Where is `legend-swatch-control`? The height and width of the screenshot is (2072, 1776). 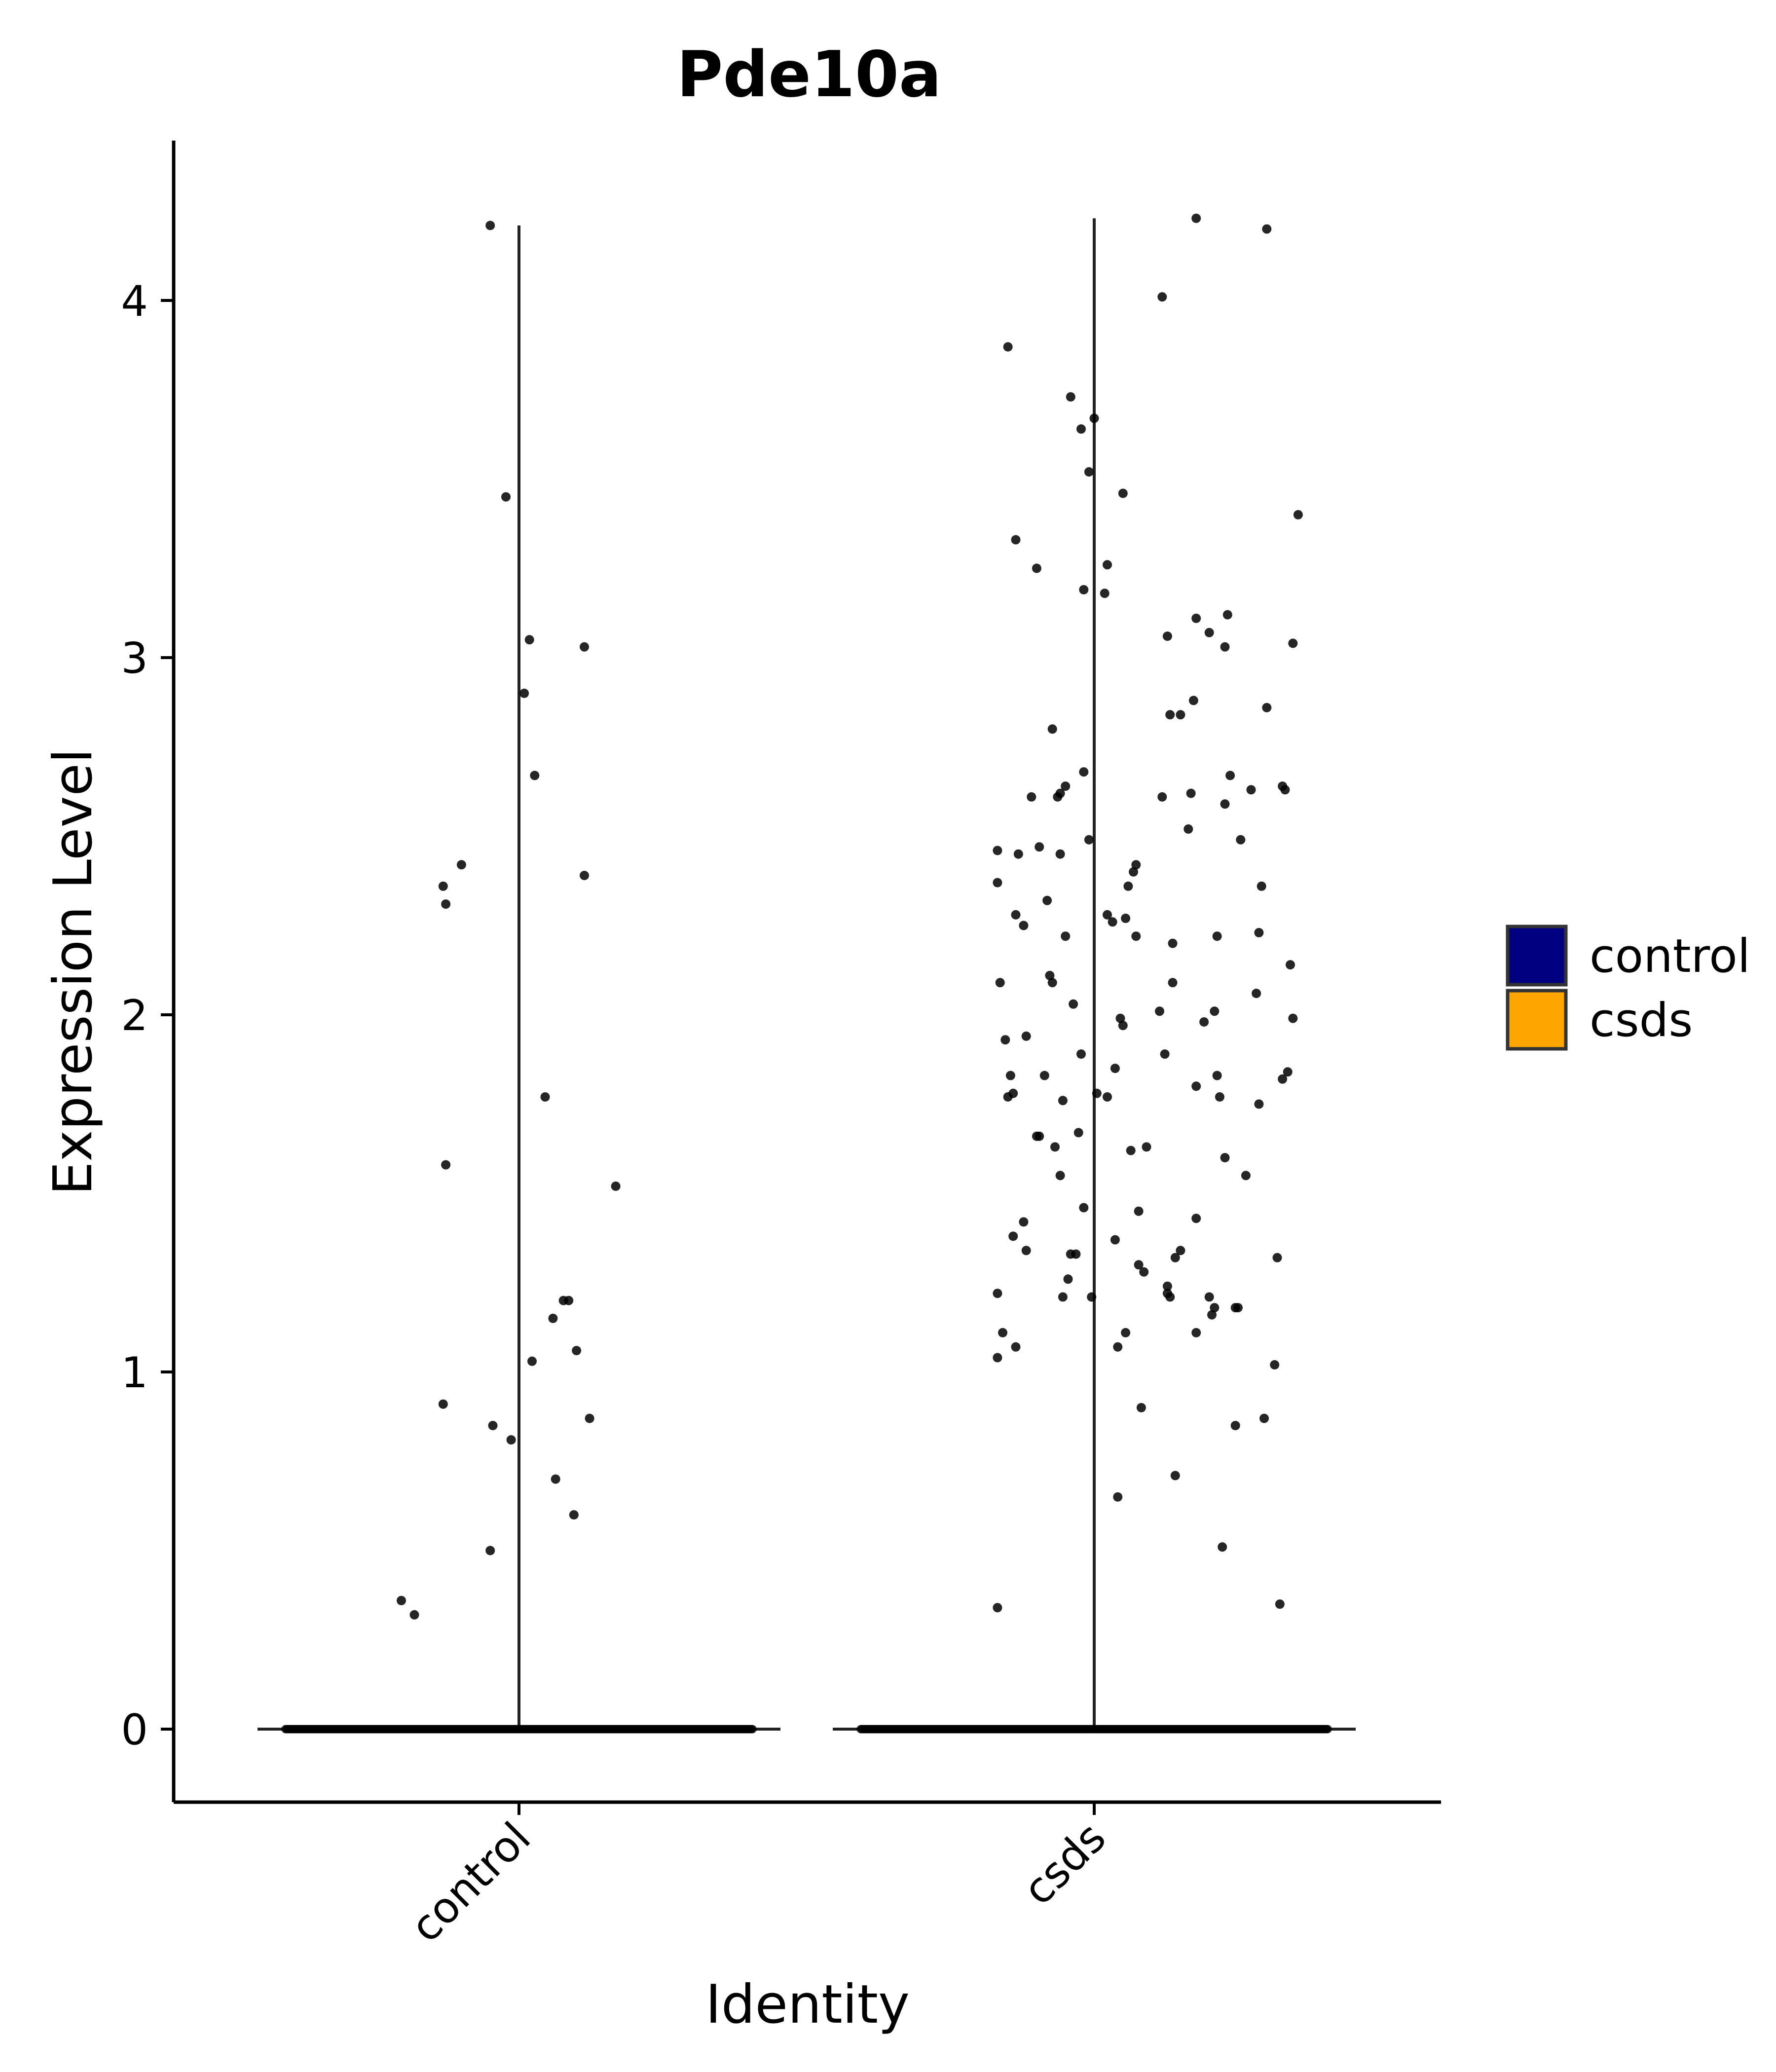 legend-swatch-control is located at coordinates (1537, 956).